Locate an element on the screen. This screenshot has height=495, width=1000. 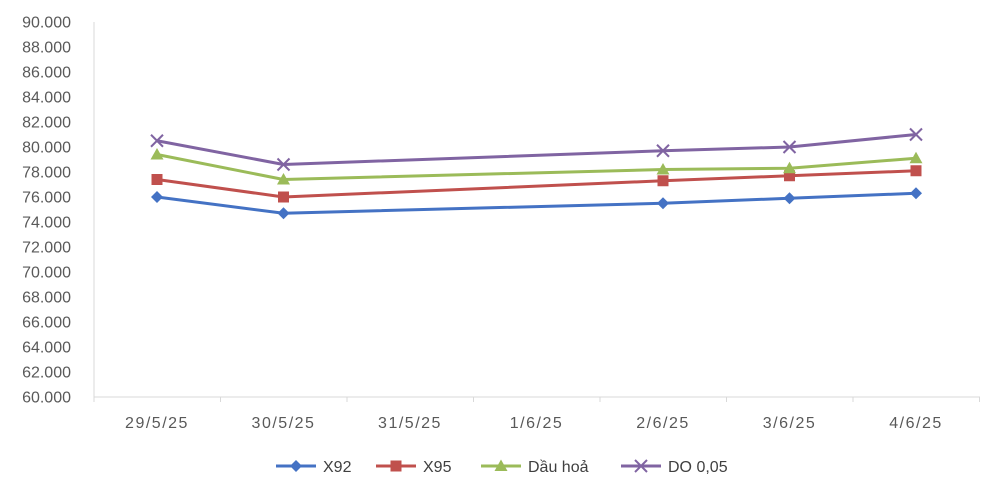
chart-legend: X92 X95 Dầu hoả DO 0,05 is located at coordinates (502, 467).